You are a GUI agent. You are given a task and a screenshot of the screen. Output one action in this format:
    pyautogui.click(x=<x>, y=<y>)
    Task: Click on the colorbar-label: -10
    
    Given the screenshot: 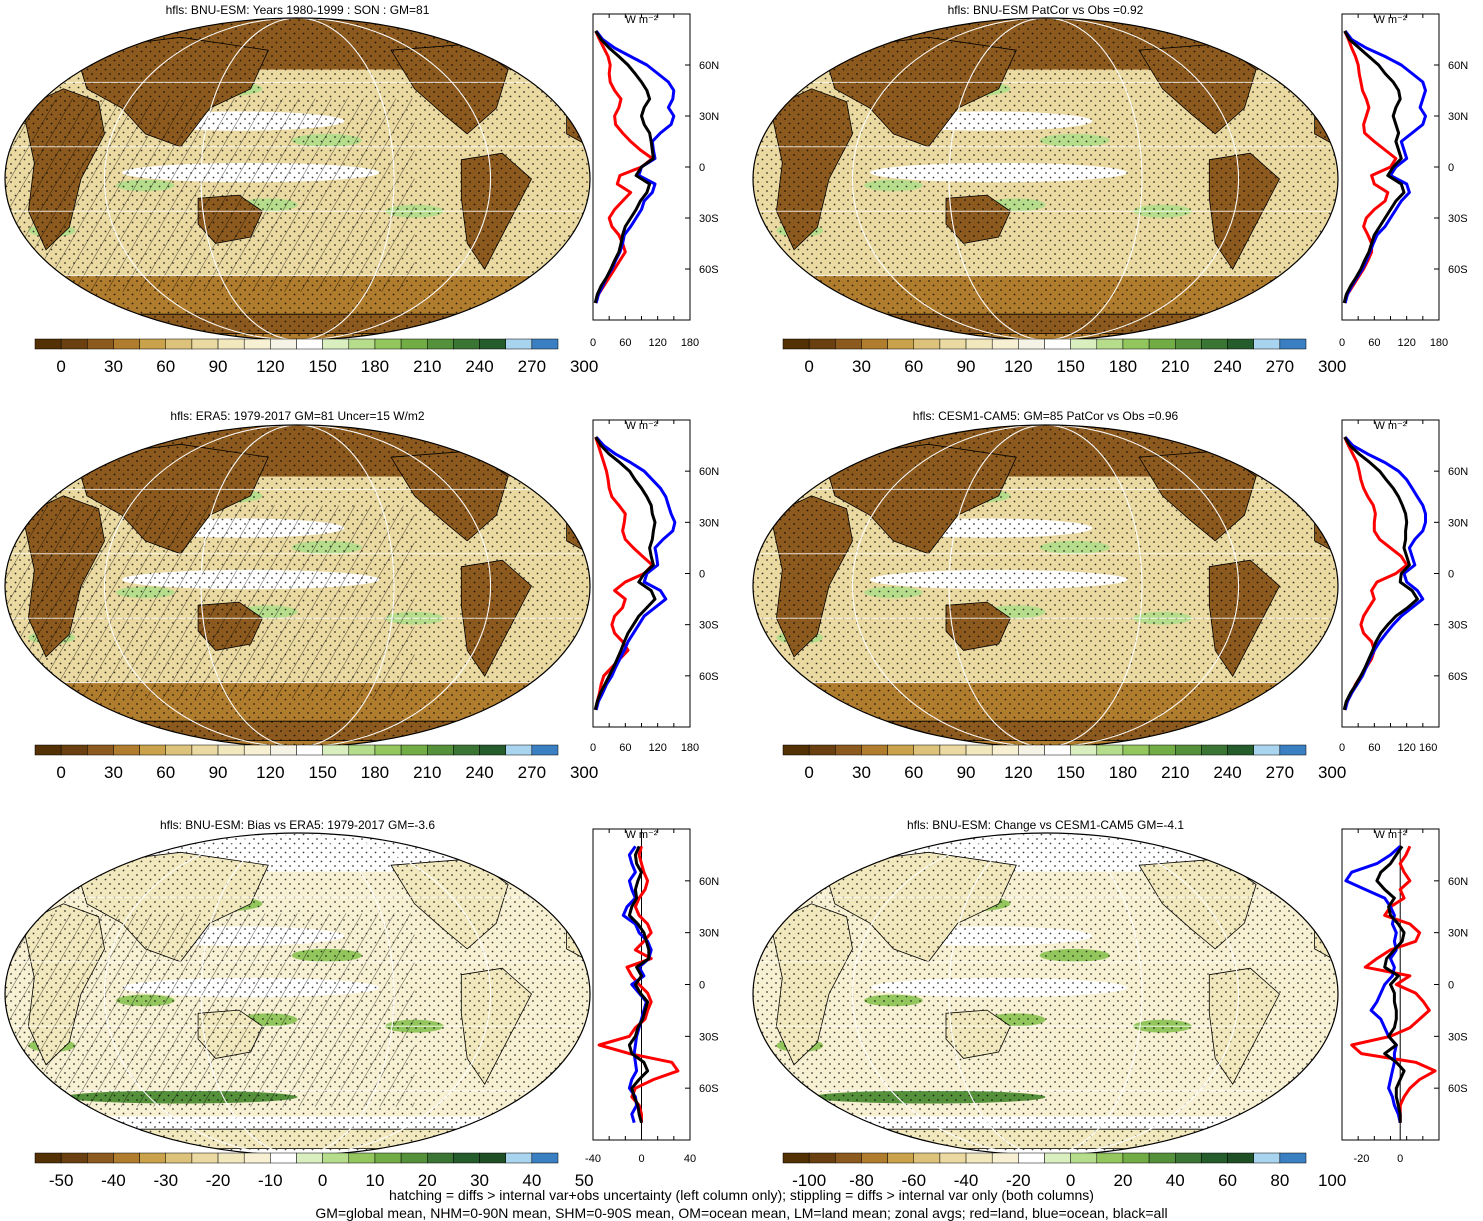 What is the action you would take?
    pyautogui.click(x=270, y=1180)
    